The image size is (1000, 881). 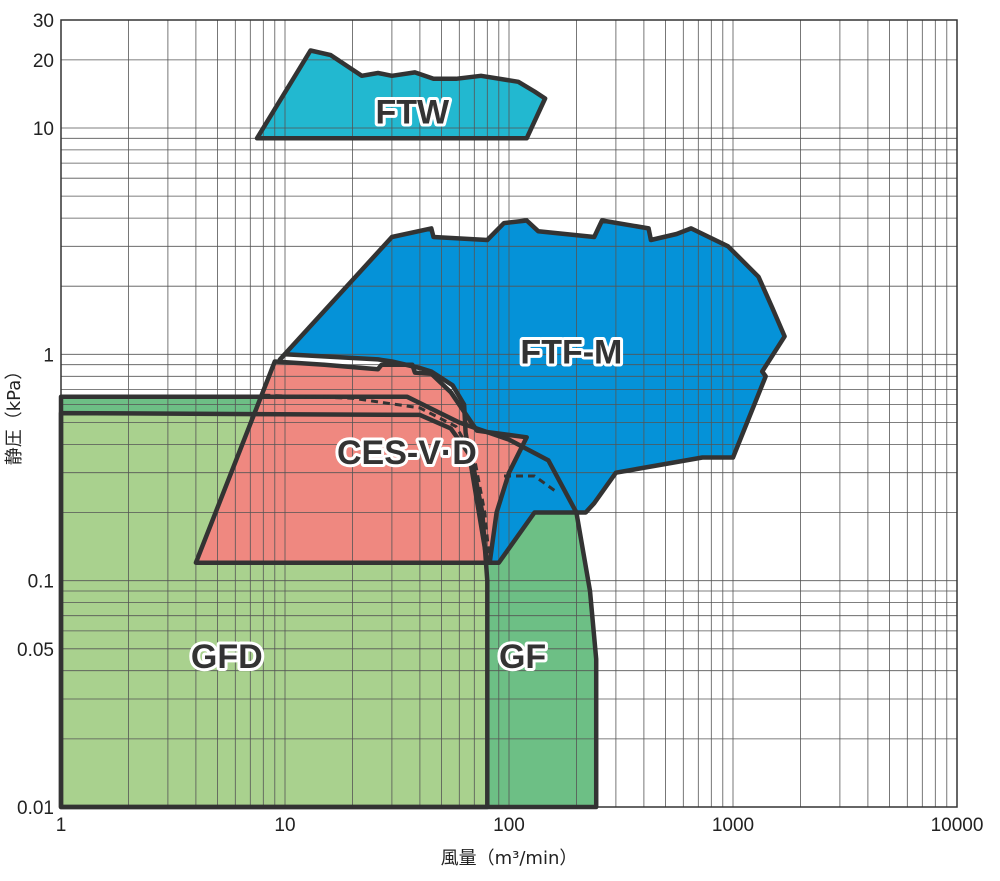 What do you see at coordinates (43, 129) in the screenshot?
I see `y-tick-label: 10` at bounding box center [43, 129].